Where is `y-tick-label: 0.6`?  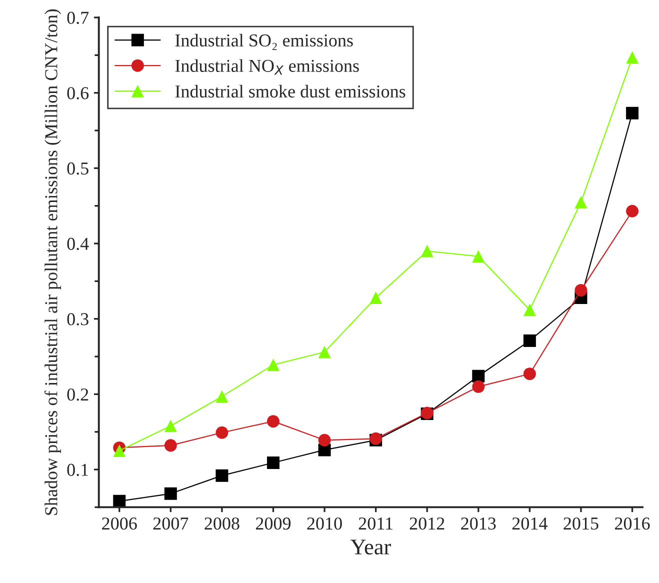 y-tick-label: 0.6 is located at coordinates (78, 93).